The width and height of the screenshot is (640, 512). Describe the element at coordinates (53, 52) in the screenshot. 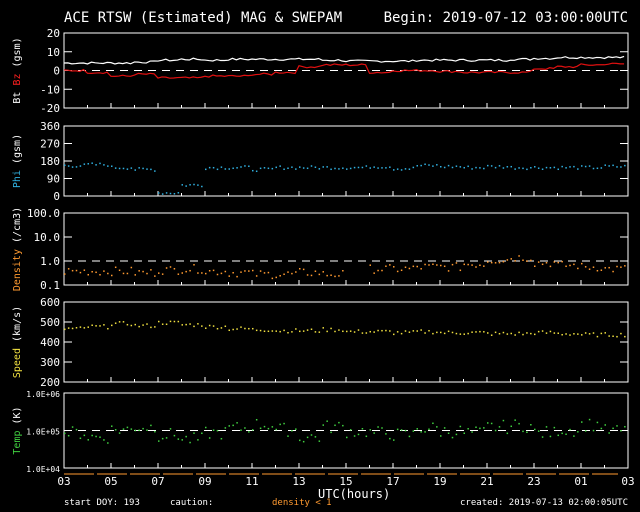

I see `y-tick-label: 10` at that location.